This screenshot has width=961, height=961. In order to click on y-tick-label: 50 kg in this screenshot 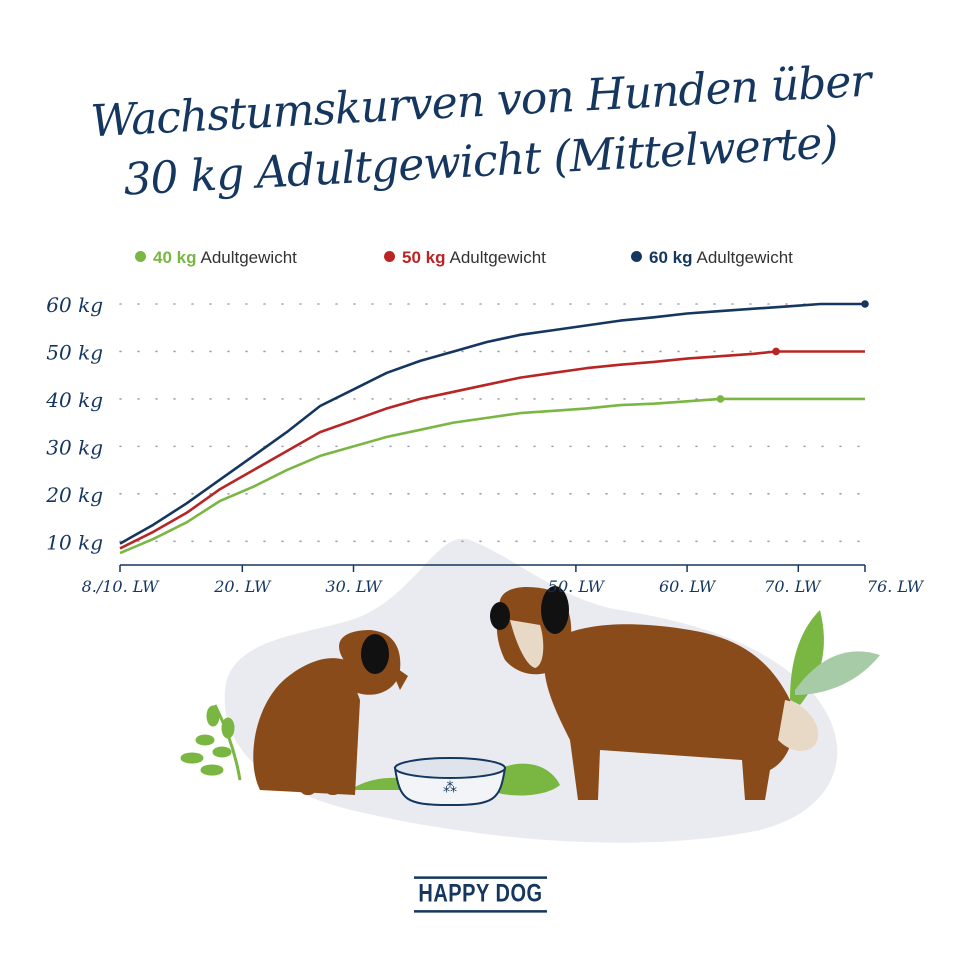, I will do `click(74, 352)`.